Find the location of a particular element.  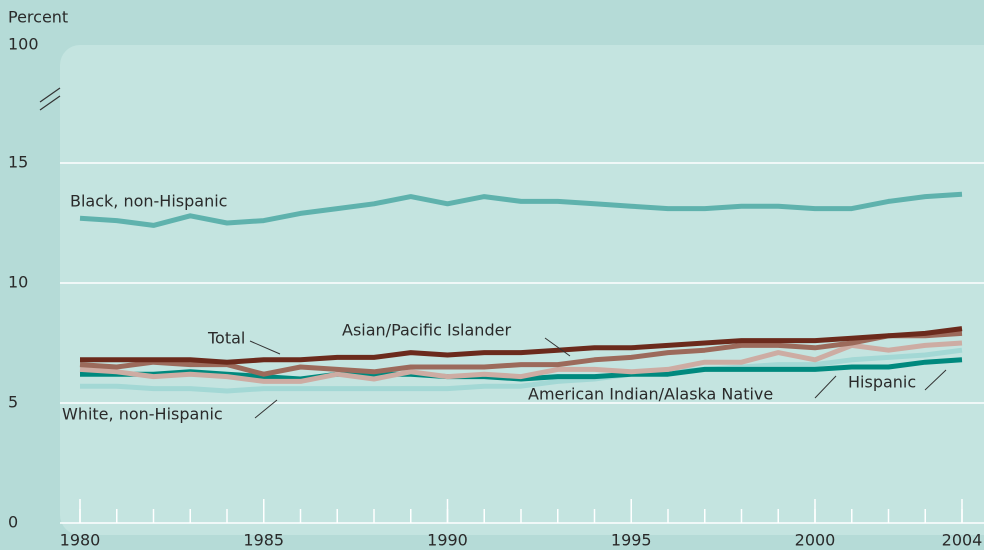

y-axis-label: Percent is located at coordinates (38, 17).